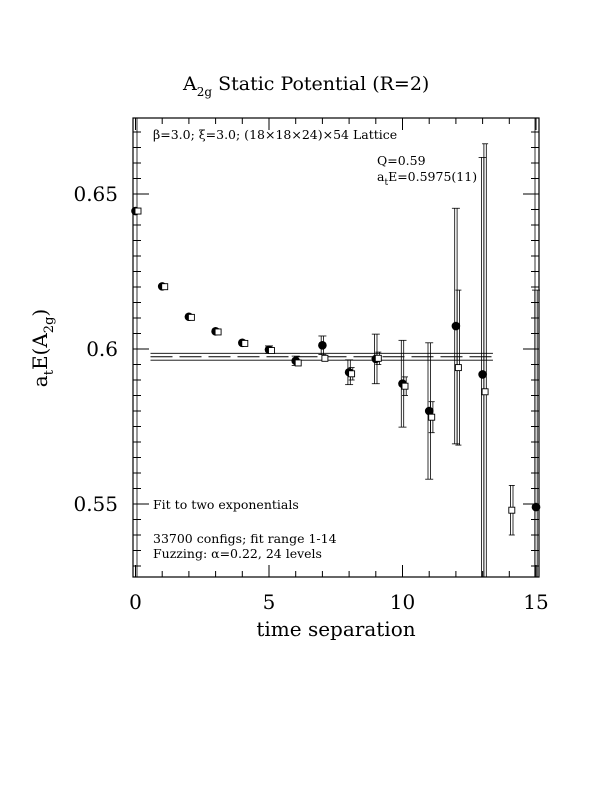 This screenshot has width=612, height=792. What do you see at coordinates (535, 602) in the screenshot?
I see `x-tick-label: 15` at bounding box center [535, 602].